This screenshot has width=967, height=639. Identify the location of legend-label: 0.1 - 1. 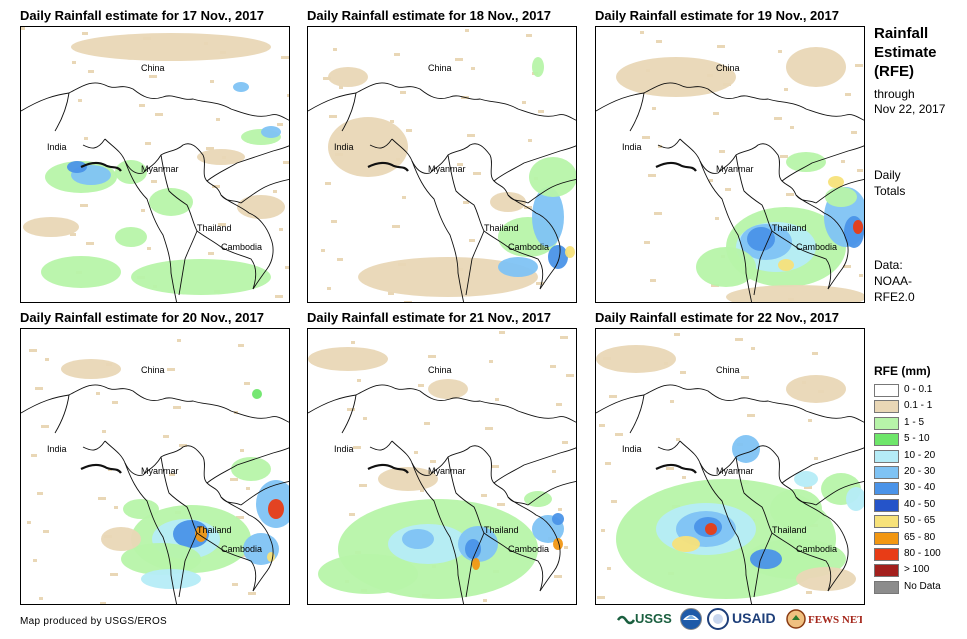
(918, 406).